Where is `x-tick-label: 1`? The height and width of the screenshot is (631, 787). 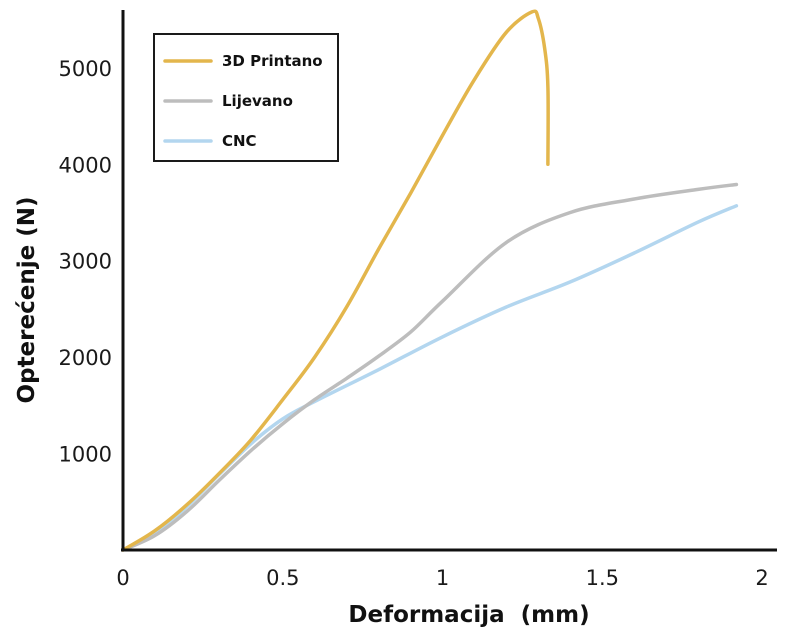
x-tick-label: 1 is located at coordinates (442, 578).